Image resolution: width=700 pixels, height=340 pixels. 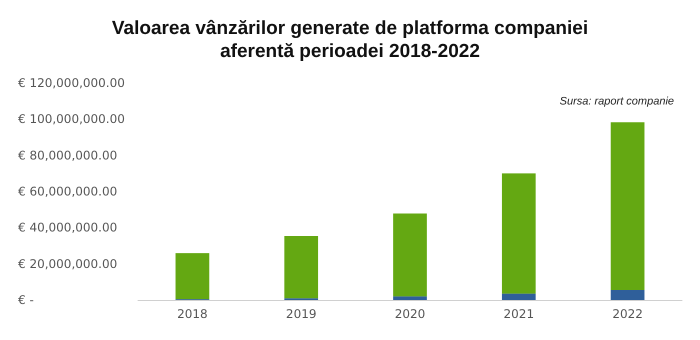 What do you see at coordinates (617, 102) in the screenshot?
I see `annotation: Sursa: raport companie` at bounding box center [617, 102].